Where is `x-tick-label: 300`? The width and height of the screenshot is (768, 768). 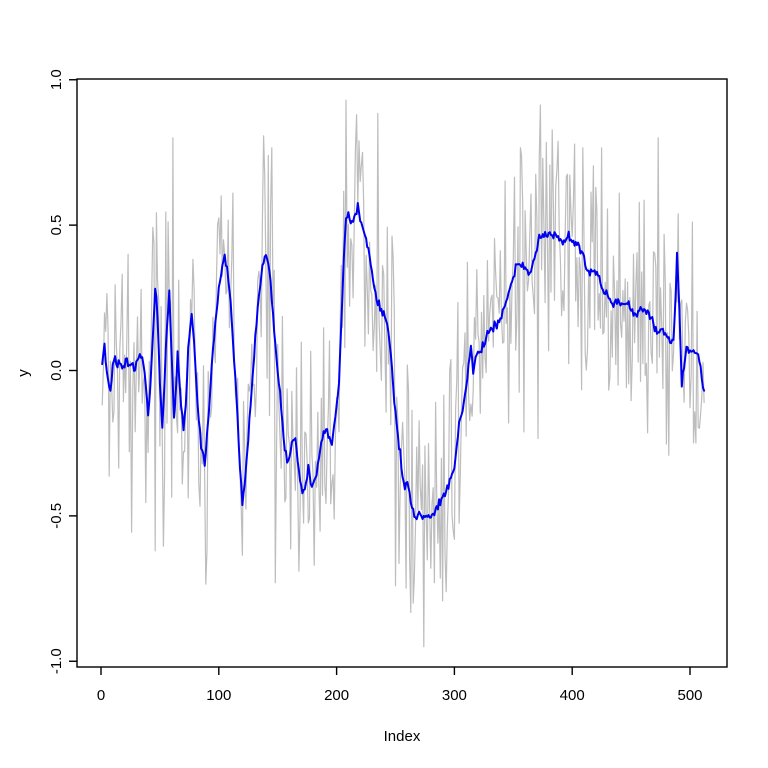
x-tick-label: 300 is located at coordinates (454, 695).